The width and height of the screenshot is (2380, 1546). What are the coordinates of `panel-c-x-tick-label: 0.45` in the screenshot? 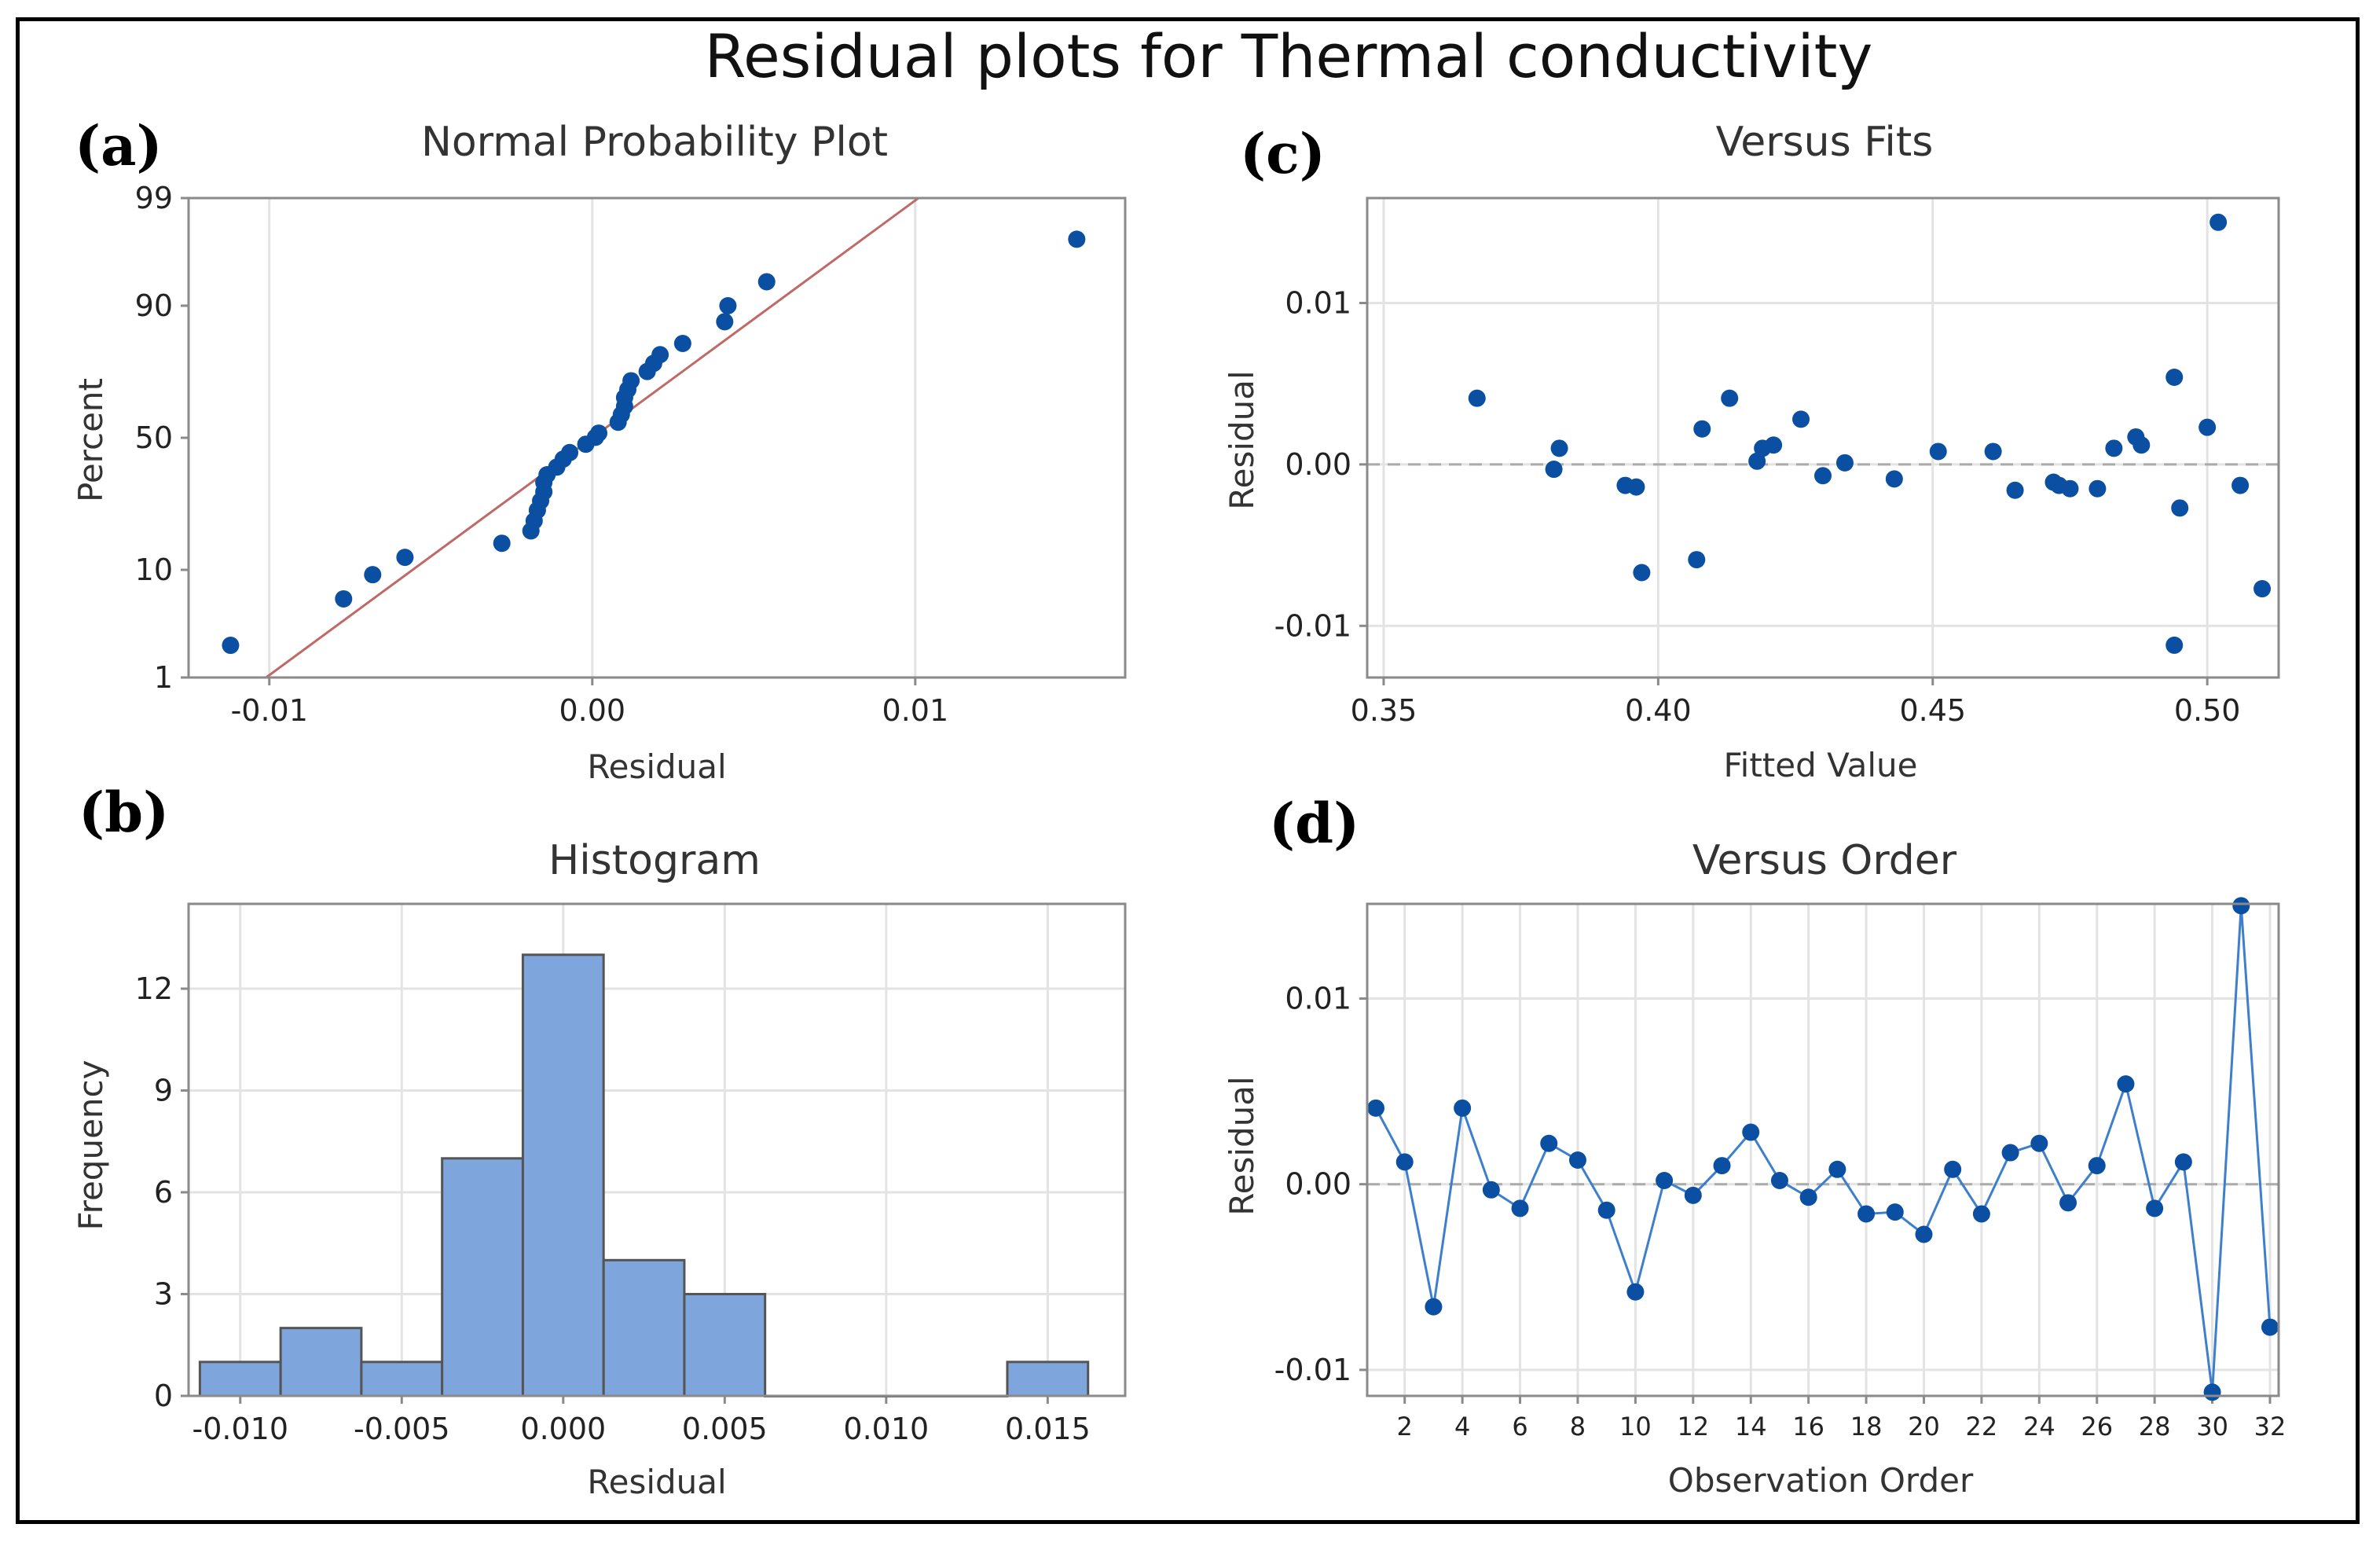 It's located at (1932, 710).